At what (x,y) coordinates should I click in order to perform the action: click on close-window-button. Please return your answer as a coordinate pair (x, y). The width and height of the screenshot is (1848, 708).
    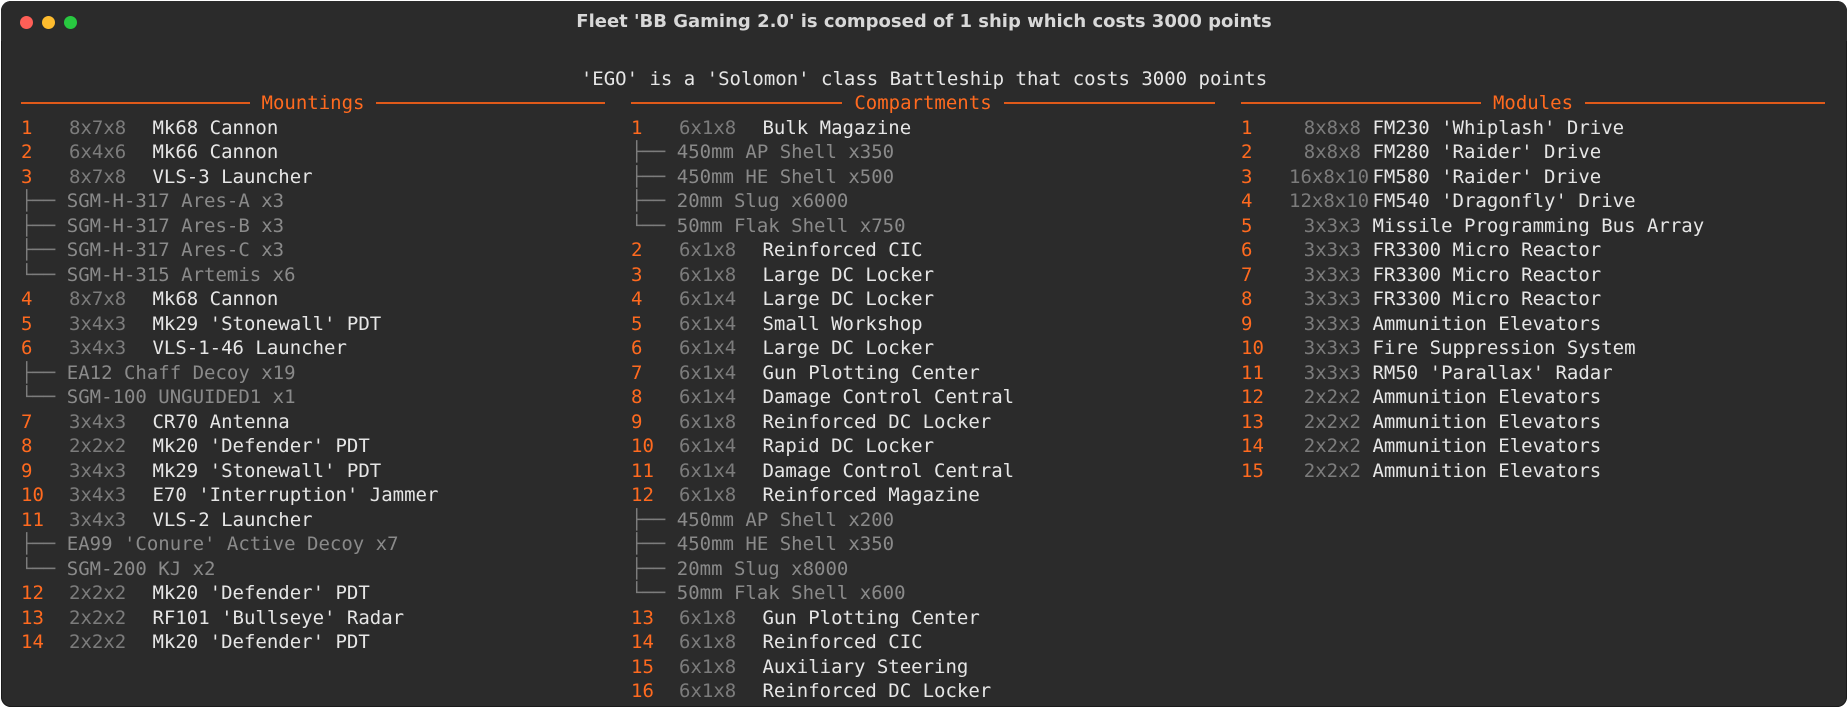
    Looking at the image, I should click on (26, 22).